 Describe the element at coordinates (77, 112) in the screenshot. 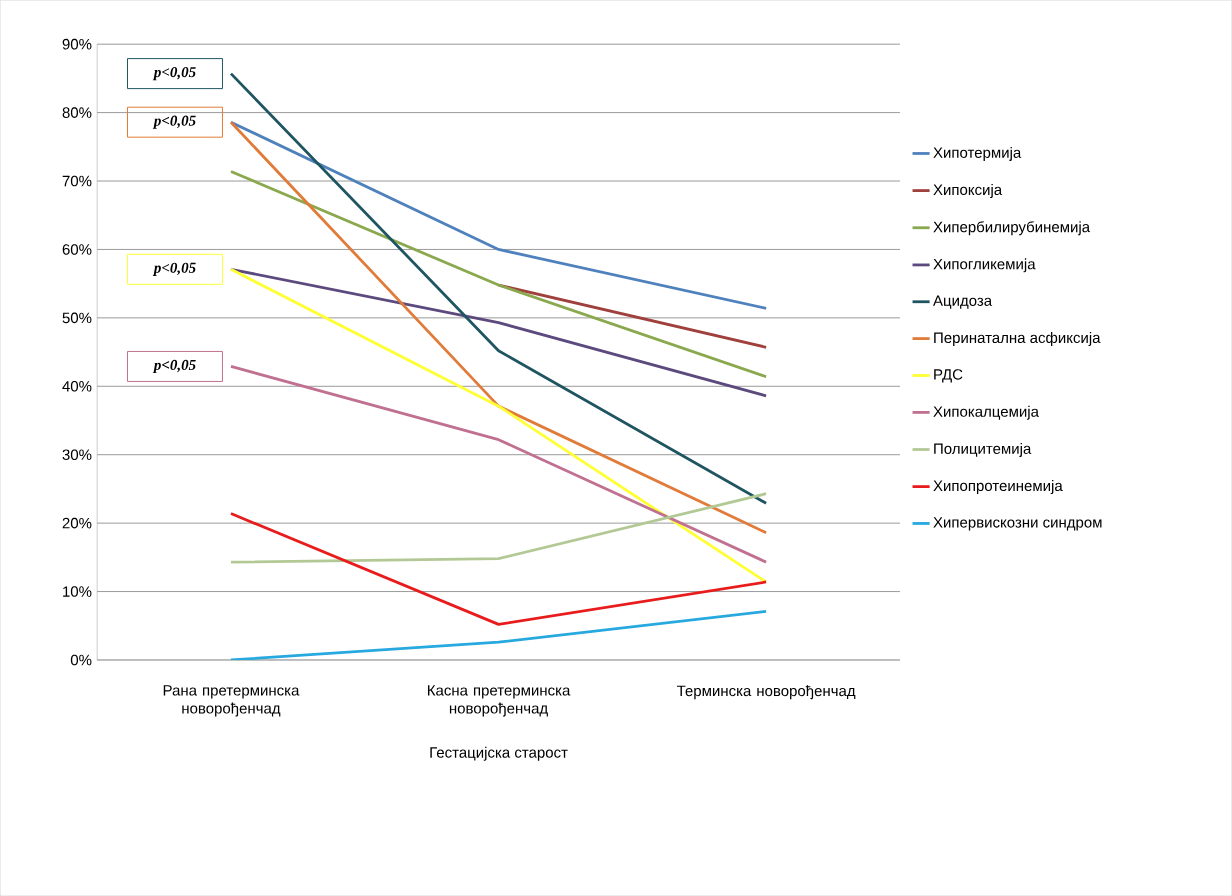

I see `y-tick-label: 80%` at that location.